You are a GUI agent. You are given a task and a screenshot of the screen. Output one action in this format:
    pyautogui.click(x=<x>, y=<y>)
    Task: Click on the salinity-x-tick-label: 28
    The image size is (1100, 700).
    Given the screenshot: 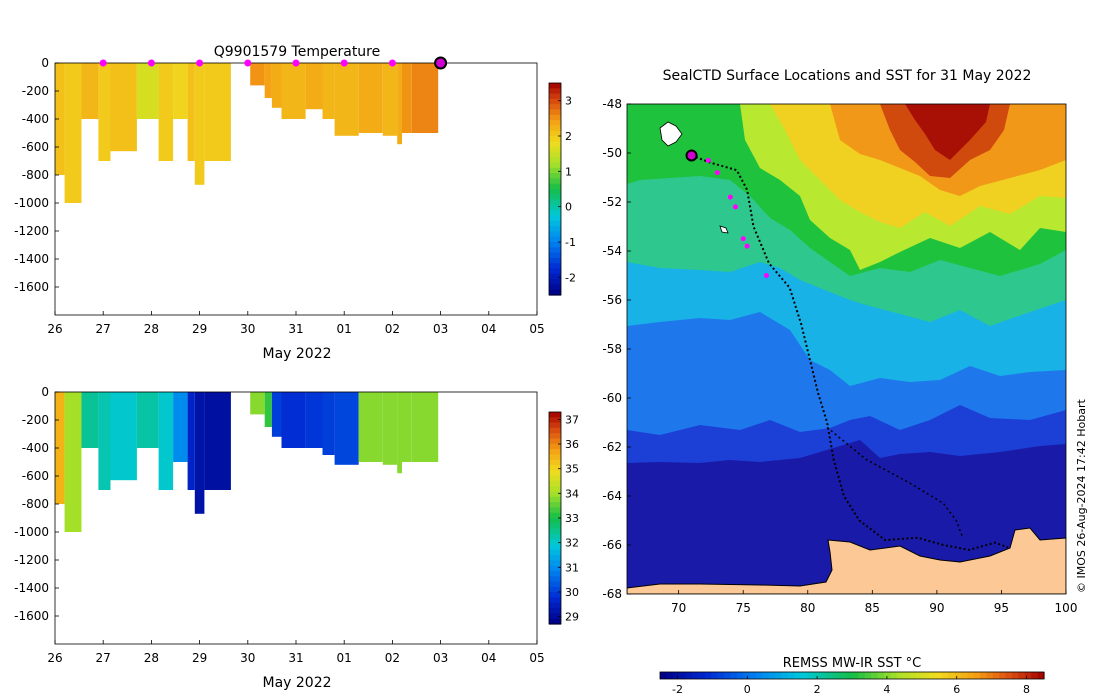 What is the action you would take?
    pyautogui.click(x=151, y=658)
    